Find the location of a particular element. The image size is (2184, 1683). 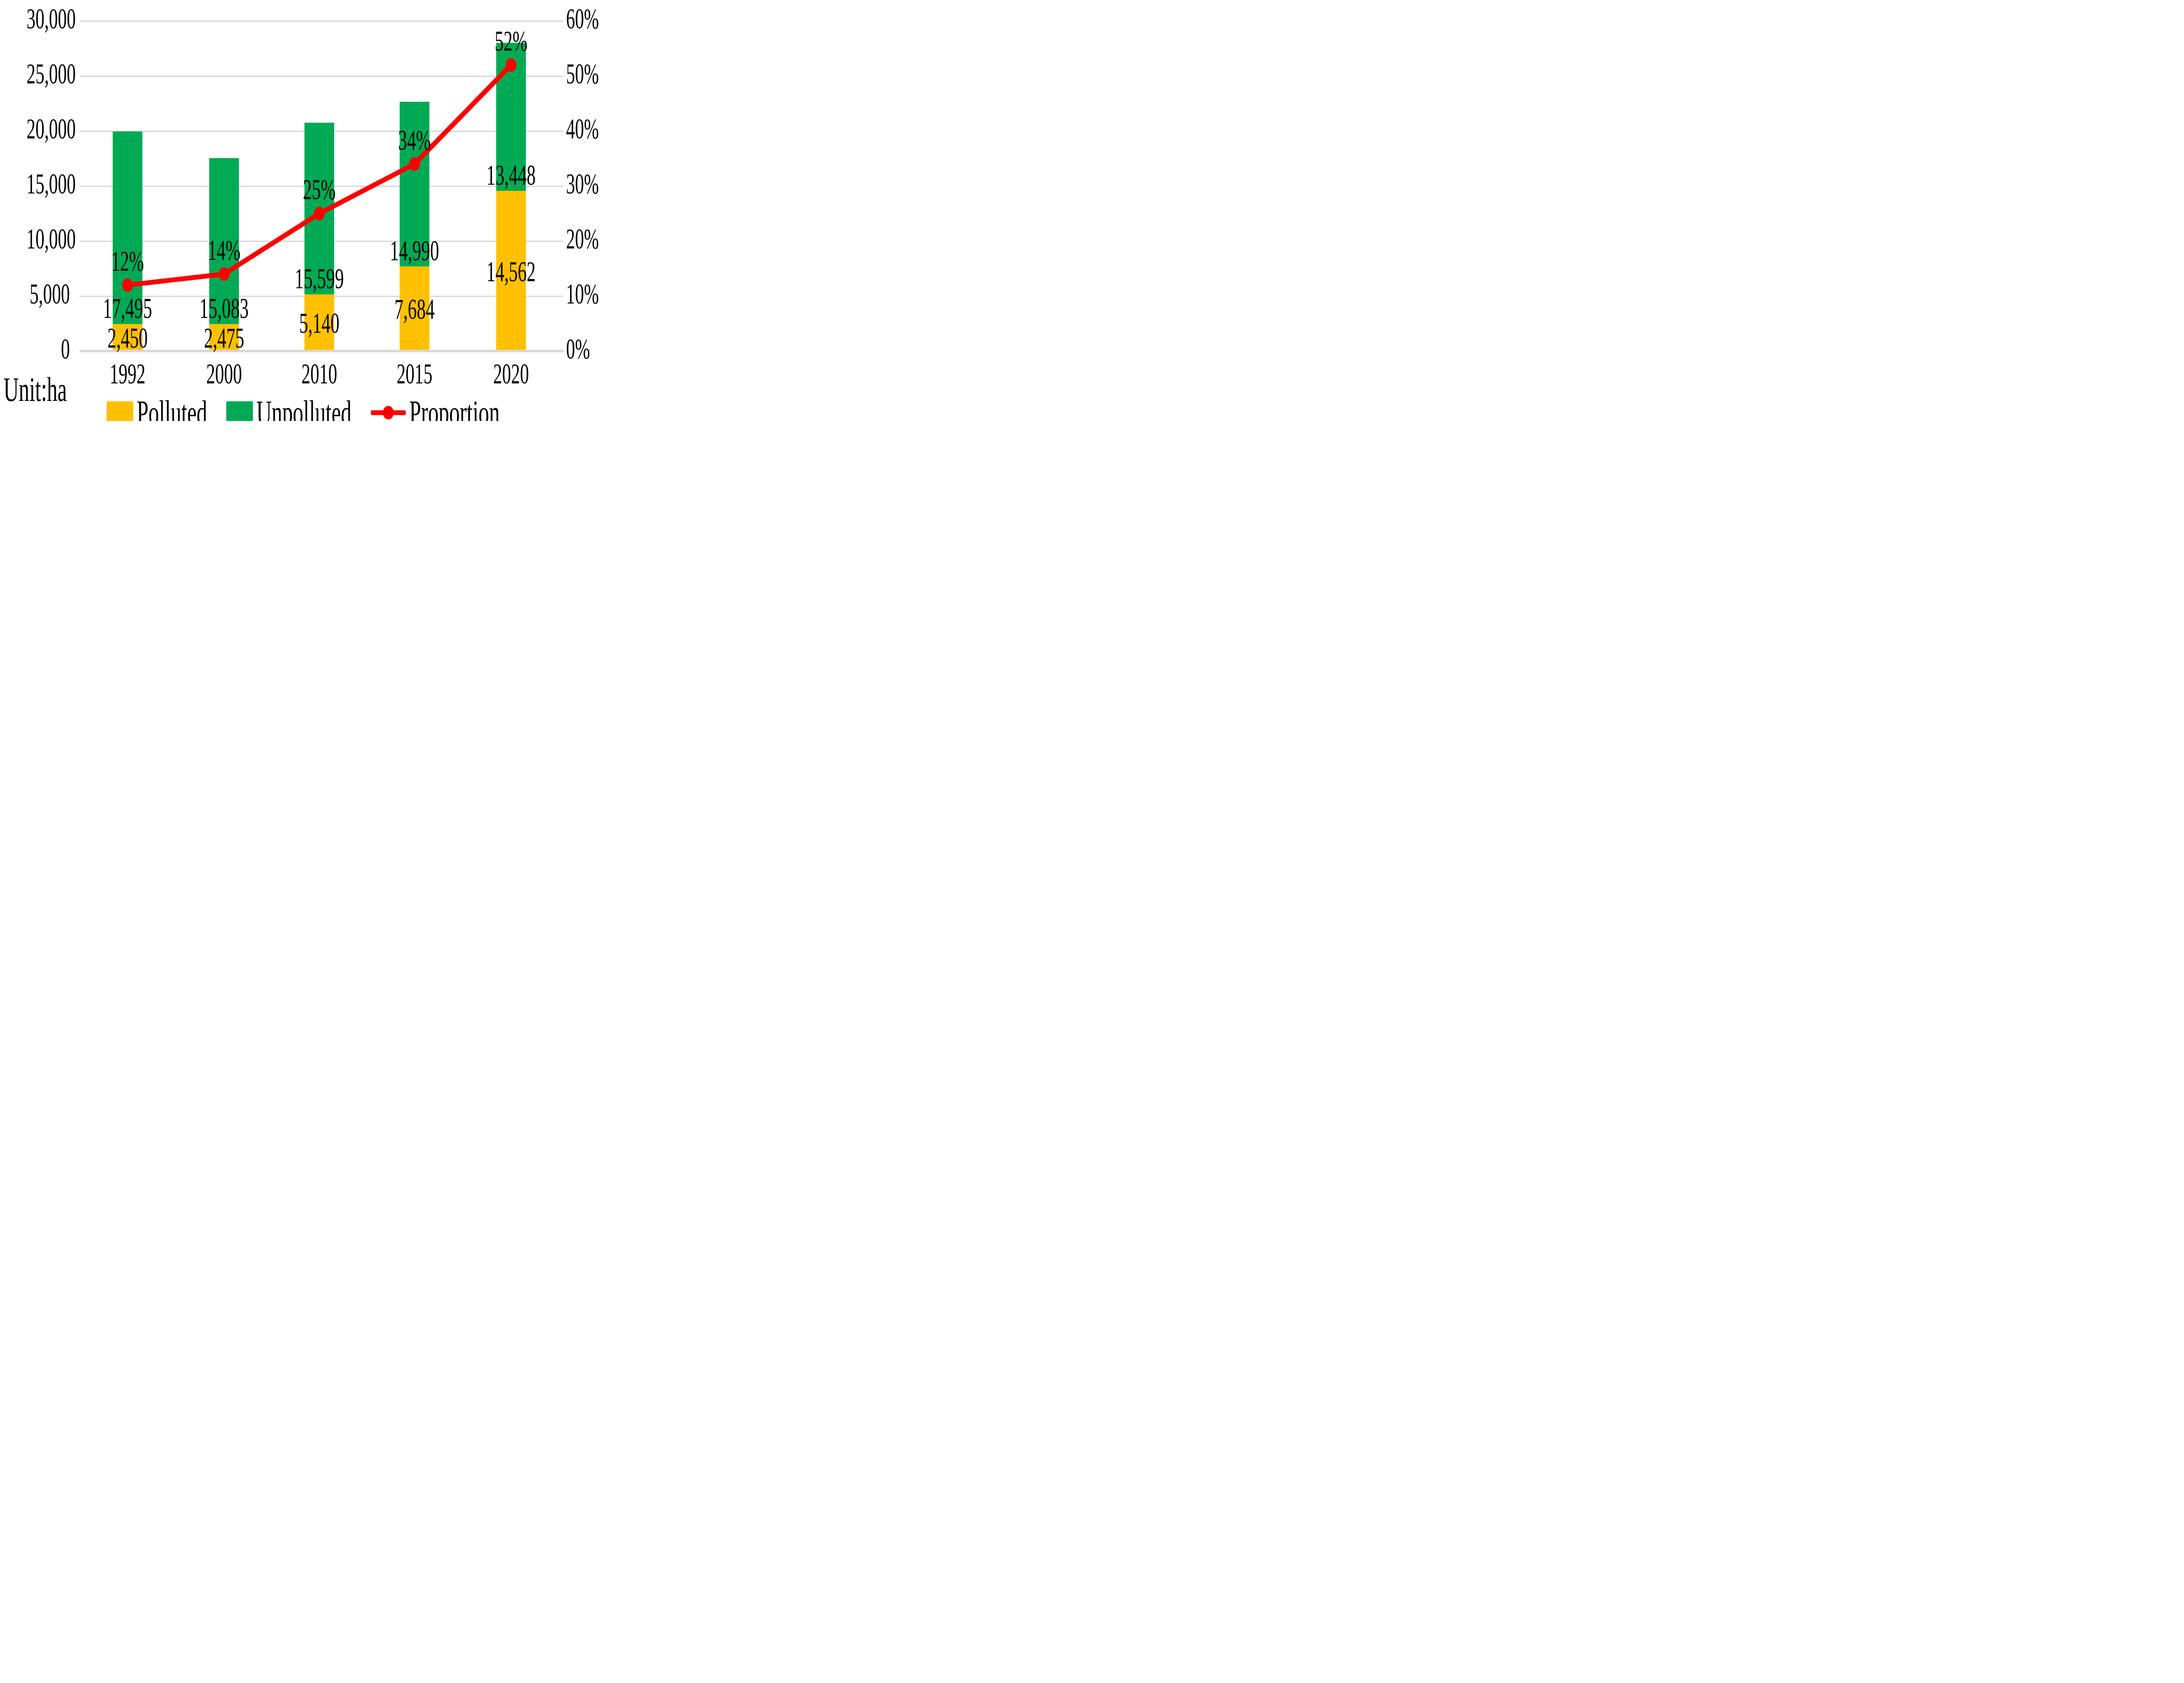

bar-value-label-polluted: 2,475 is located at coordinates (224, 338).